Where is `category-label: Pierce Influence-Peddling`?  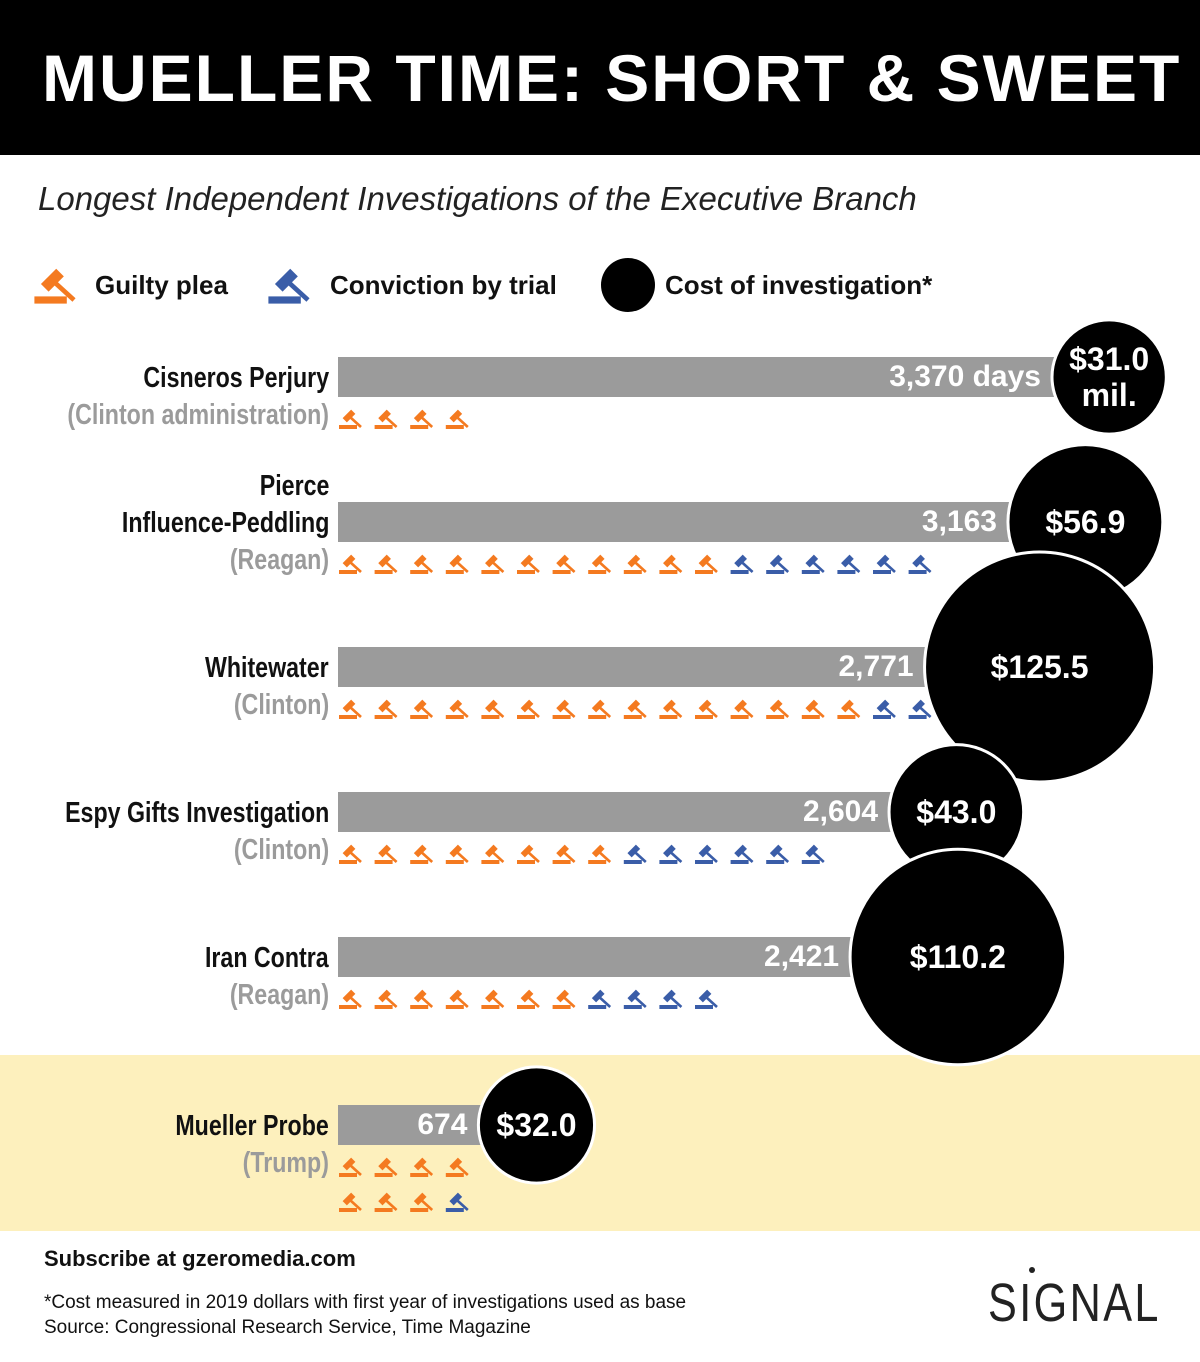
category-label: Pierce Influence-Peddling is located at coordinates (225, 504).